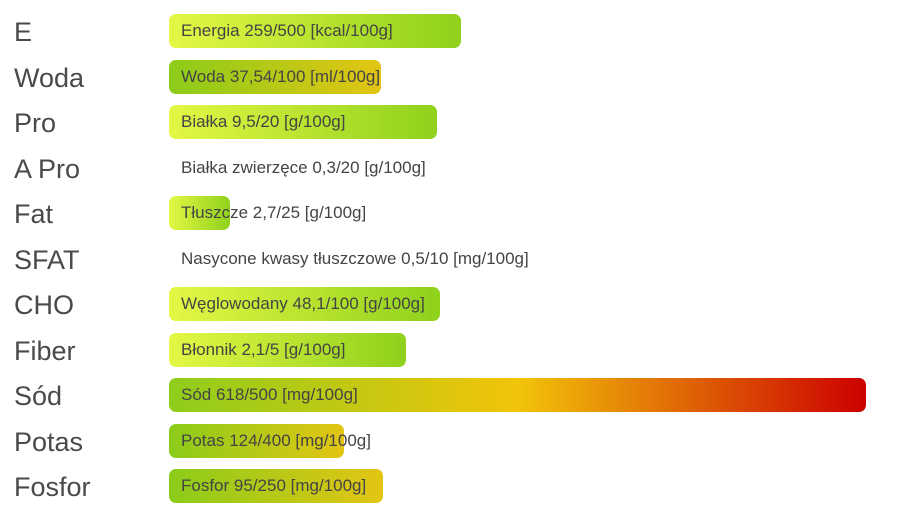  I want to click on nutrient-bar-track: Sód 618/500 [mg/100g], so click(517, 395).